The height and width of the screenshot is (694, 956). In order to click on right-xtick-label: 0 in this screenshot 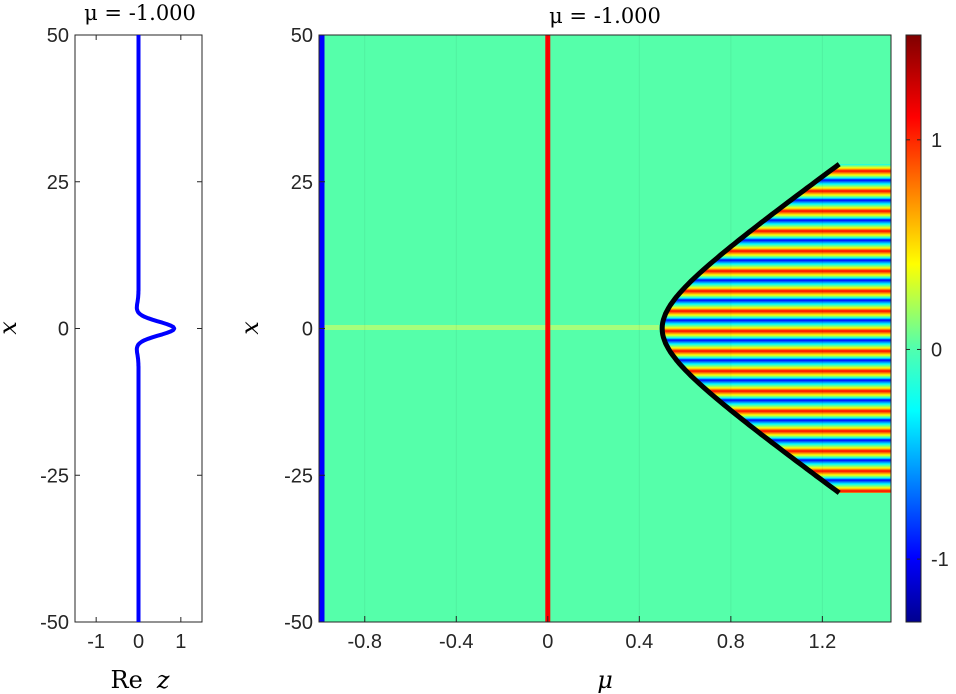, I will do `click(547, 642)`.